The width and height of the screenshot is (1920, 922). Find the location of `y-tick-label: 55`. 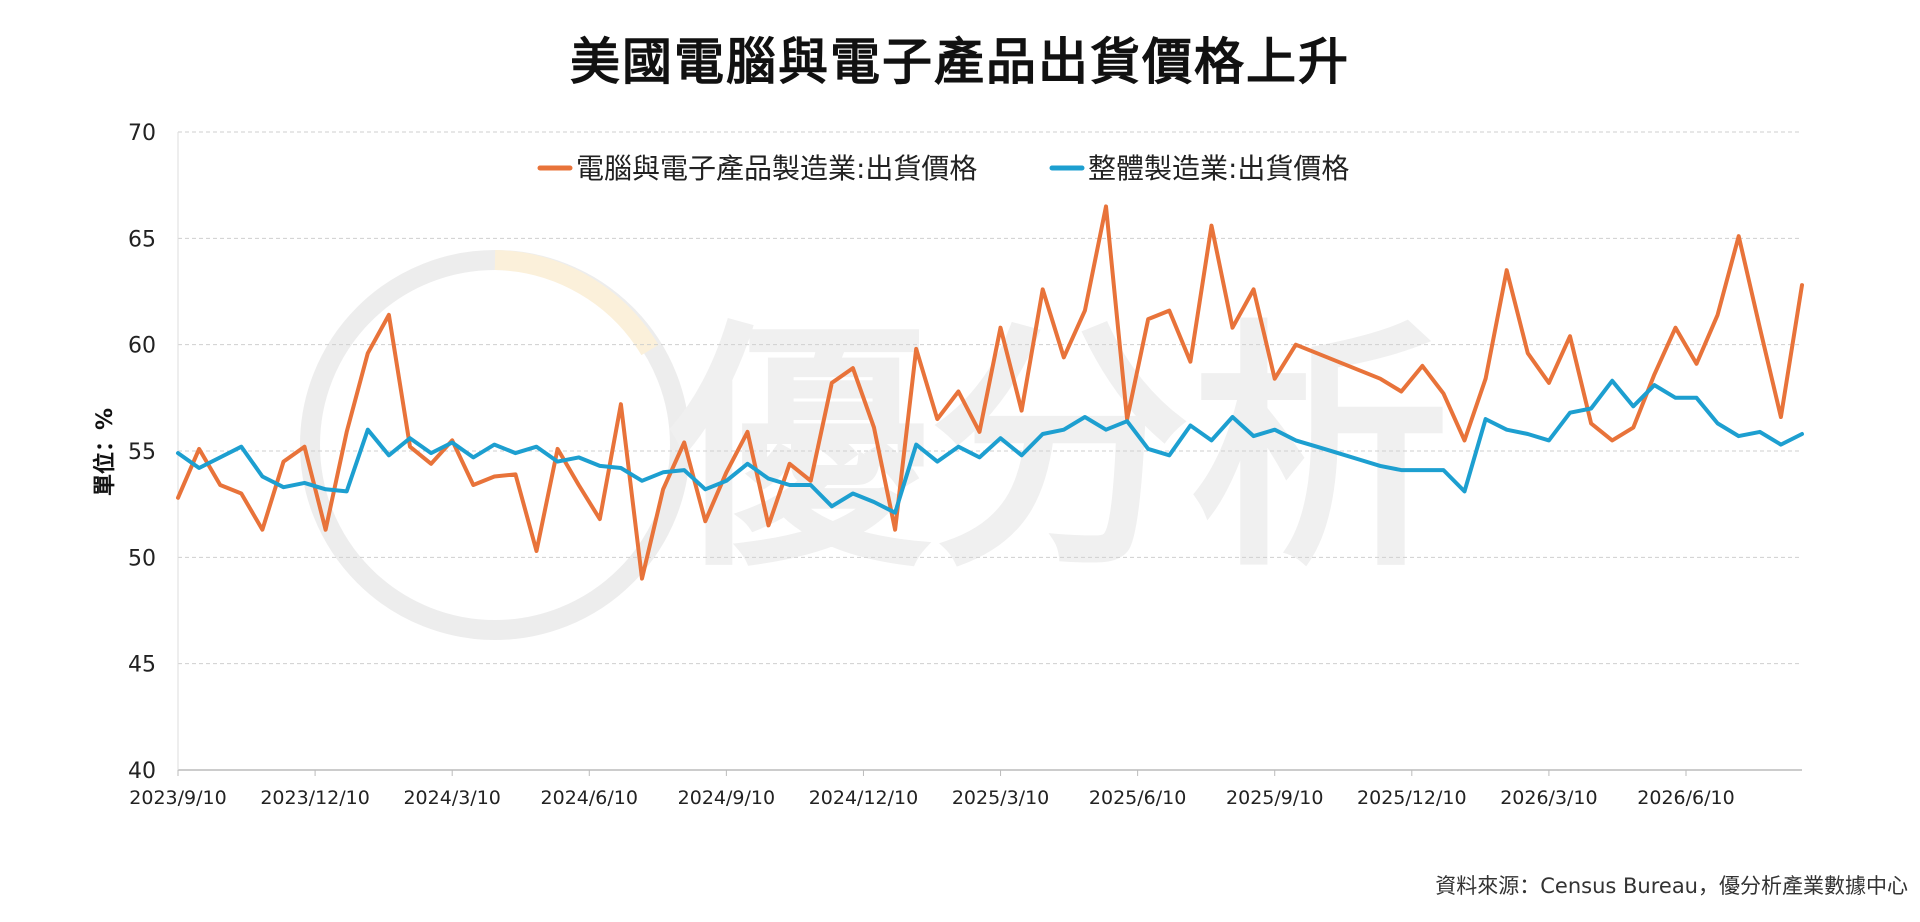

y-tick-label: 55 is located at coordinates (142, 452).